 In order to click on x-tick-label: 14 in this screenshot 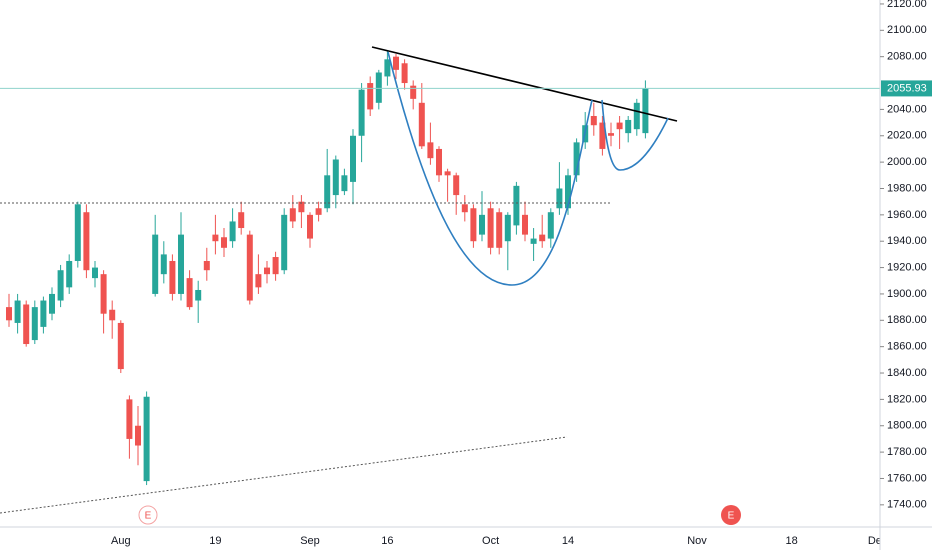, I will do `click(568, 541)`.